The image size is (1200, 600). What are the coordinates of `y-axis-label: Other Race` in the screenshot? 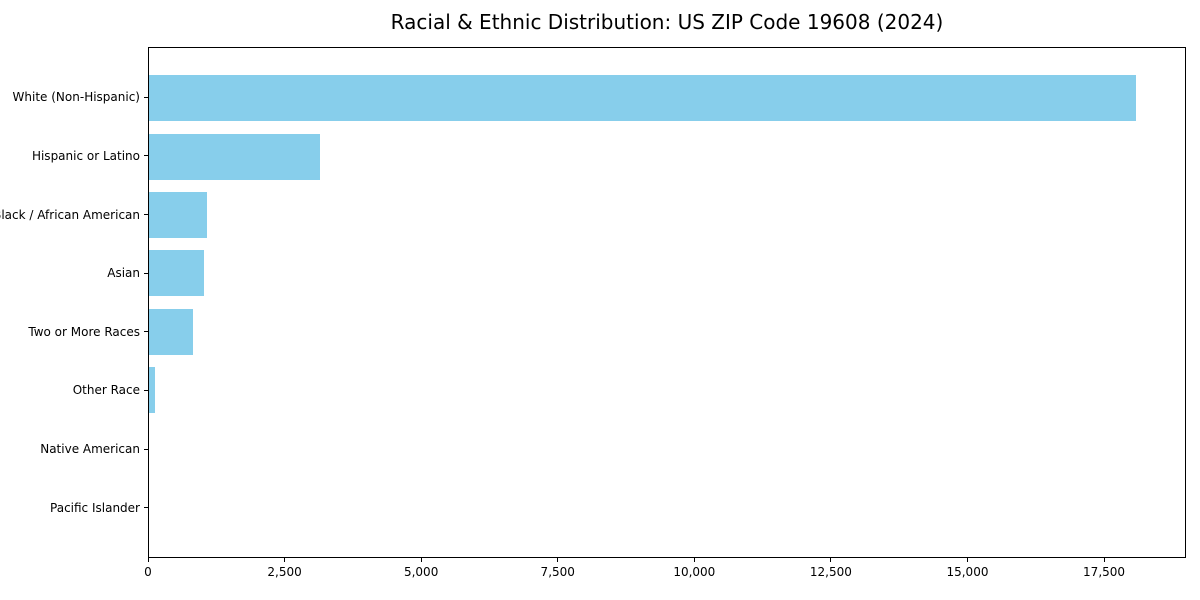 It's located at (106, 390).